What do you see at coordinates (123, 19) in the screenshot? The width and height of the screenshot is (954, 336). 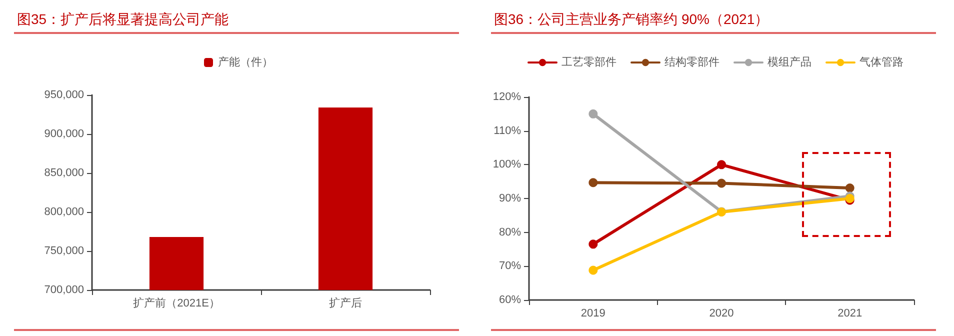 I see `chart-title: 图35：扩产后将显著提高公司产能` at bounding box center [123, 19].